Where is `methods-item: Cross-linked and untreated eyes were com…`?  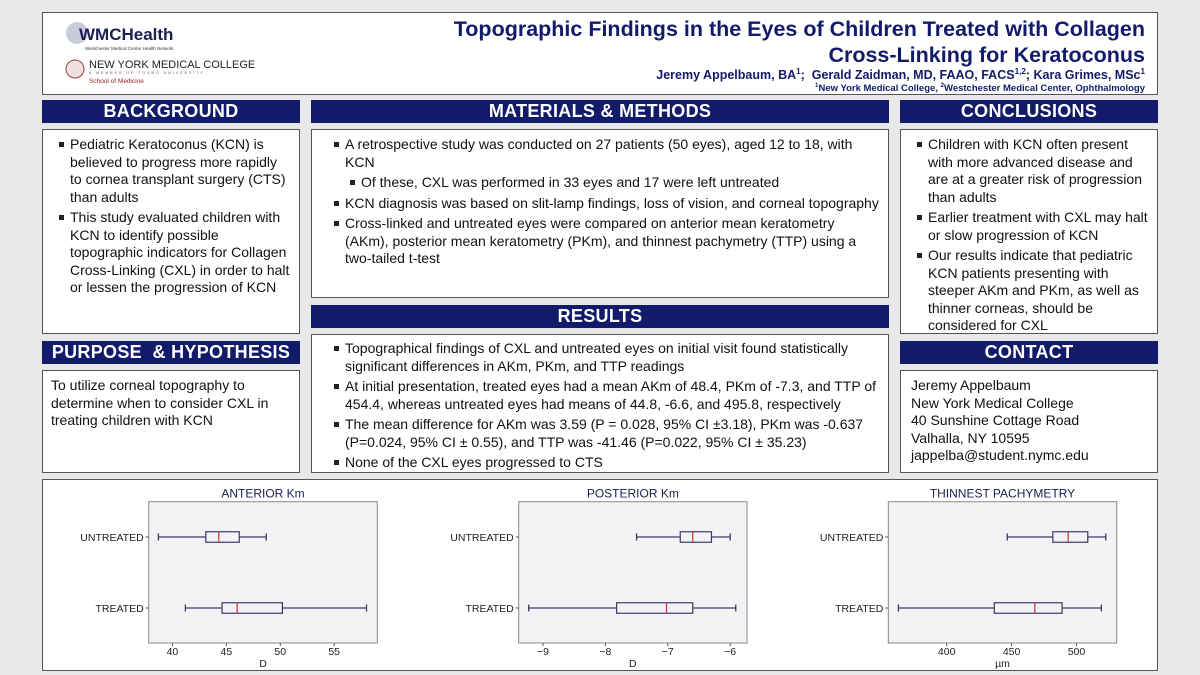 methods-item: Cross-linked and untreated eyes were com… is located at coordinates (607, 241).